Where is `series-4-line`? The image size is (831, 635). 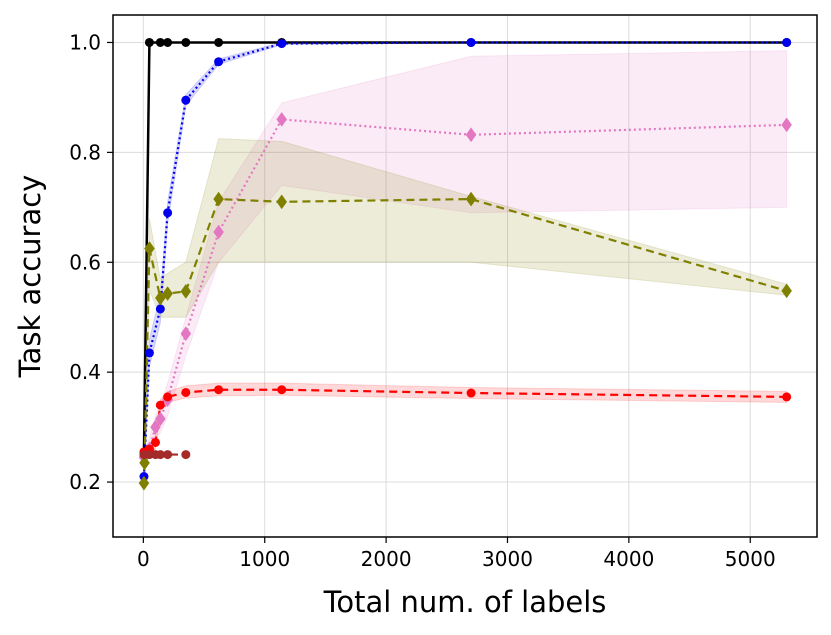
series-4-line is located at coordinates (465, 420).